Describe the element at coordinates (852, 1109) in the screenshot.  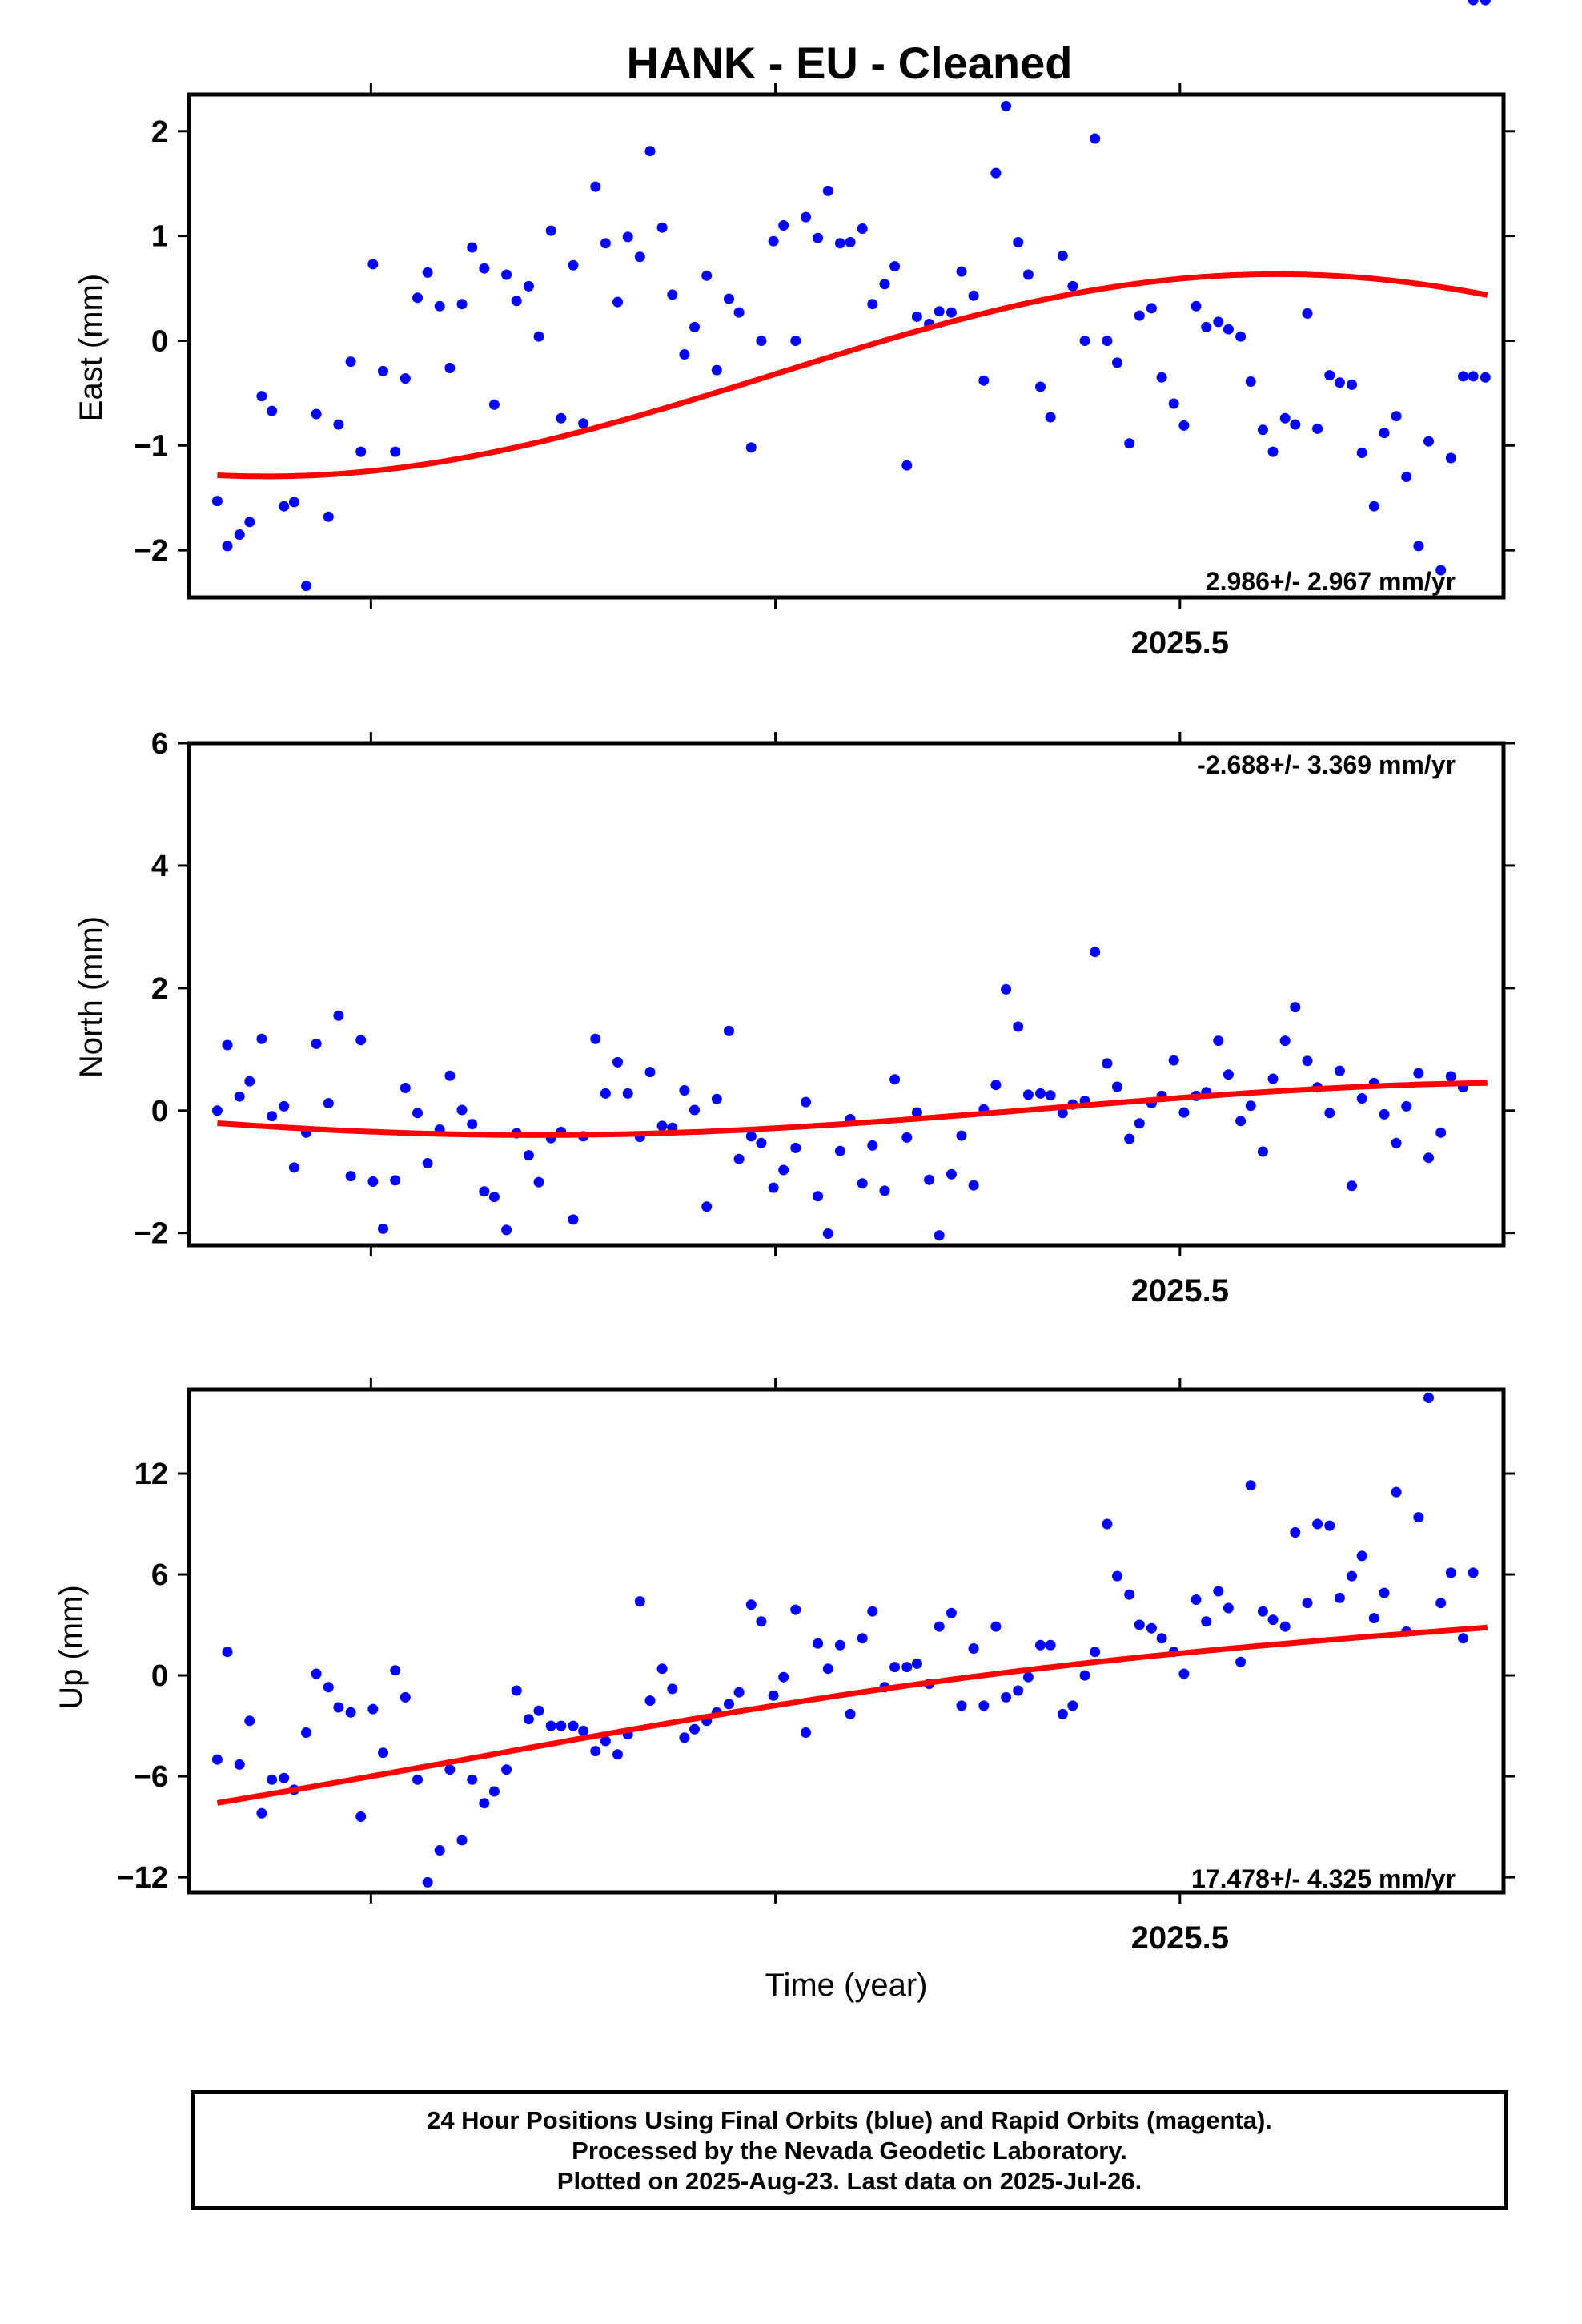
I see `north-fit-curve` at that location.